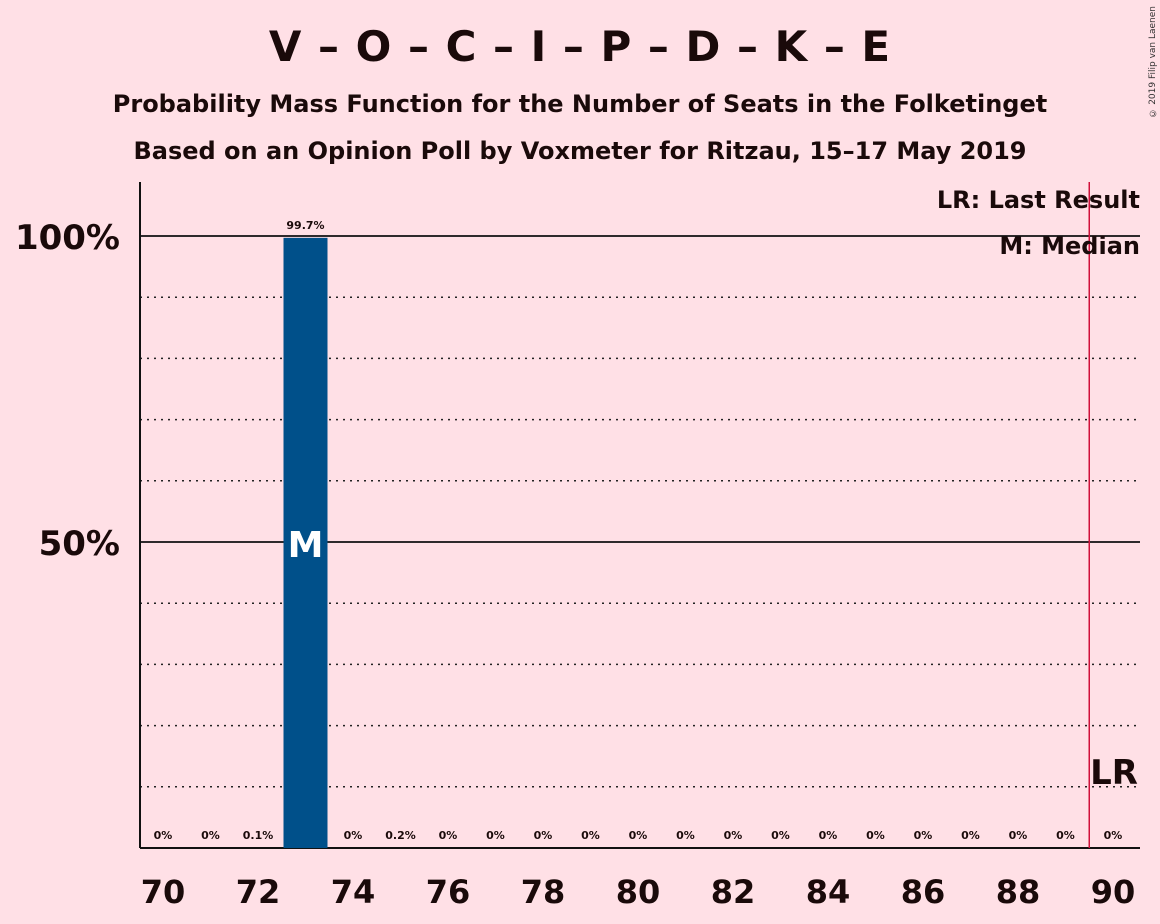 The width and height of the screenshot is (1160, 924). I want to click on data-label-79: 0%, so click(590, 835).